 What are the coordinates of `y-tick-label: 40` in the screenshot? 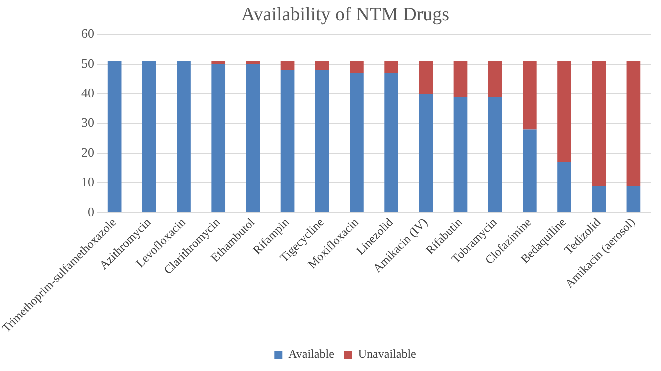 It's located at (88, 93).